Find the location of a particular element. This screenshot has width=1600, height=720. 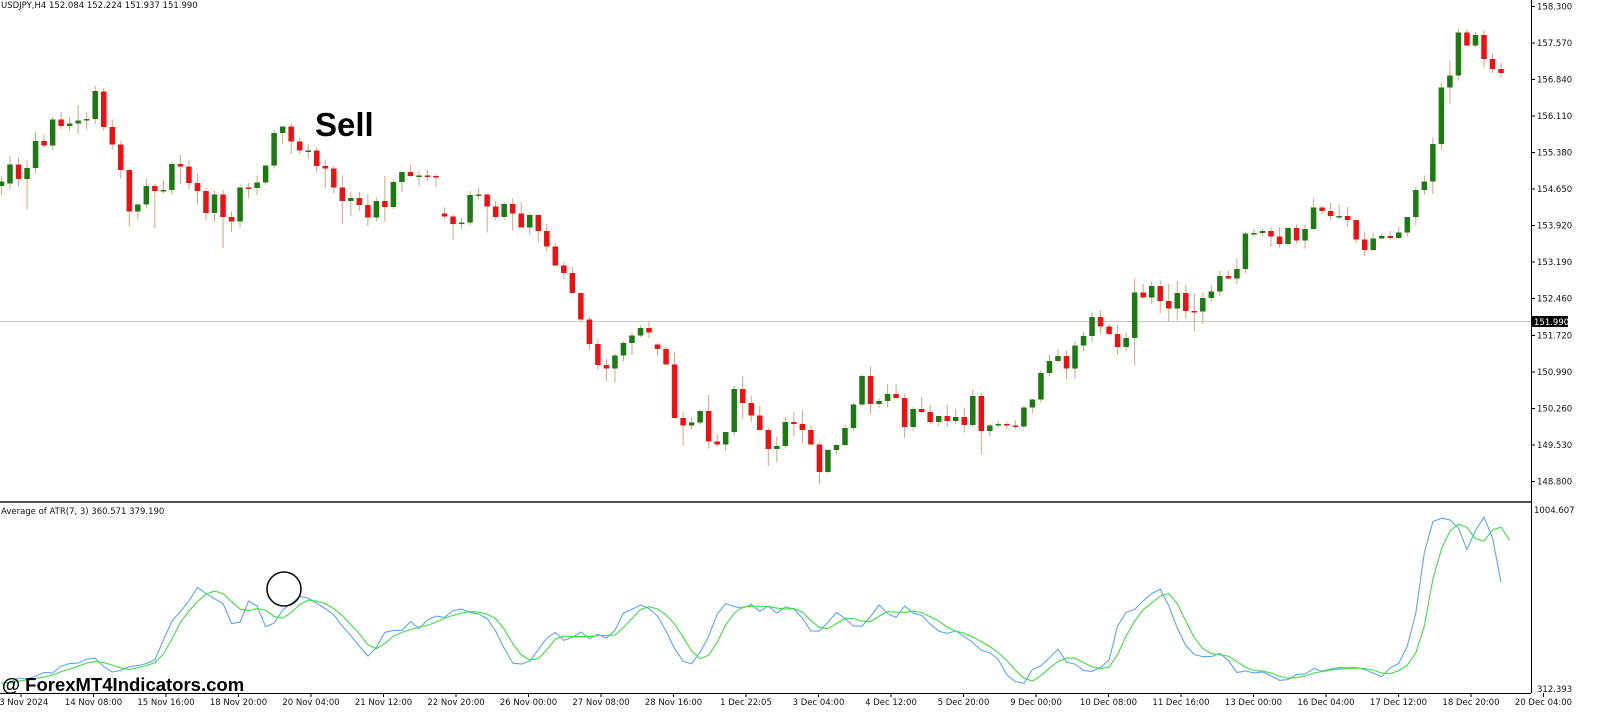

time-tick-label: 15 Nov 16:00 is located at coordinates (165, 703).